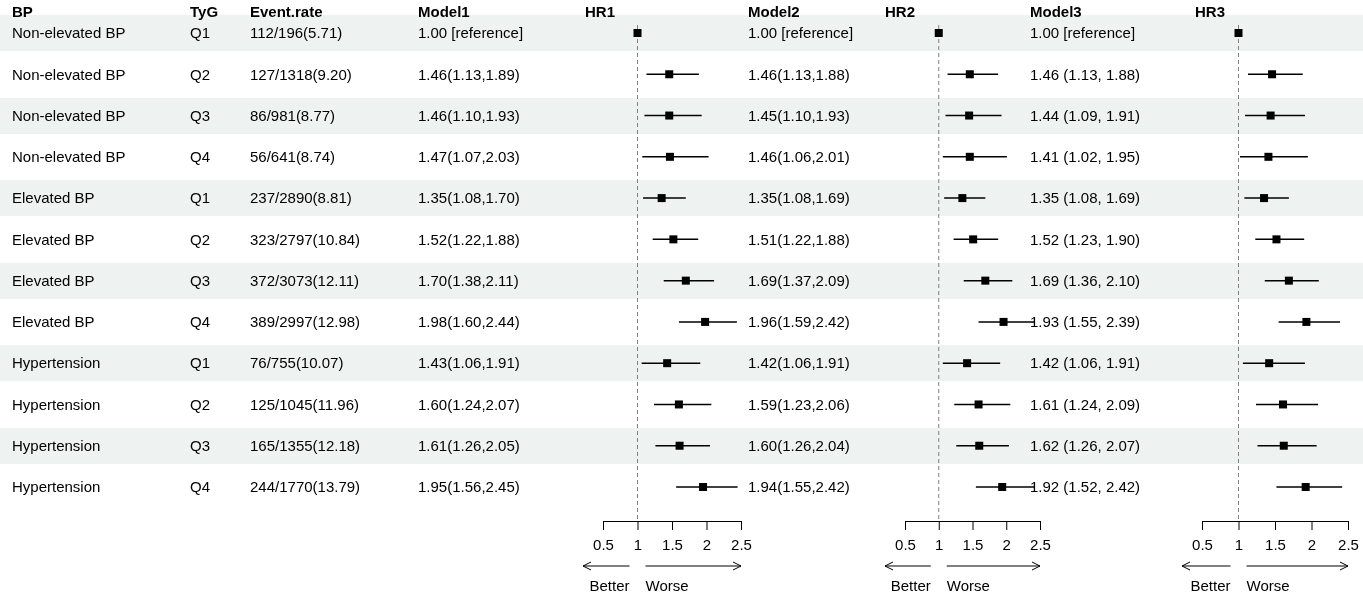  I want to click on data-label: 1.42(1.06,1.91), so click(799, 363).